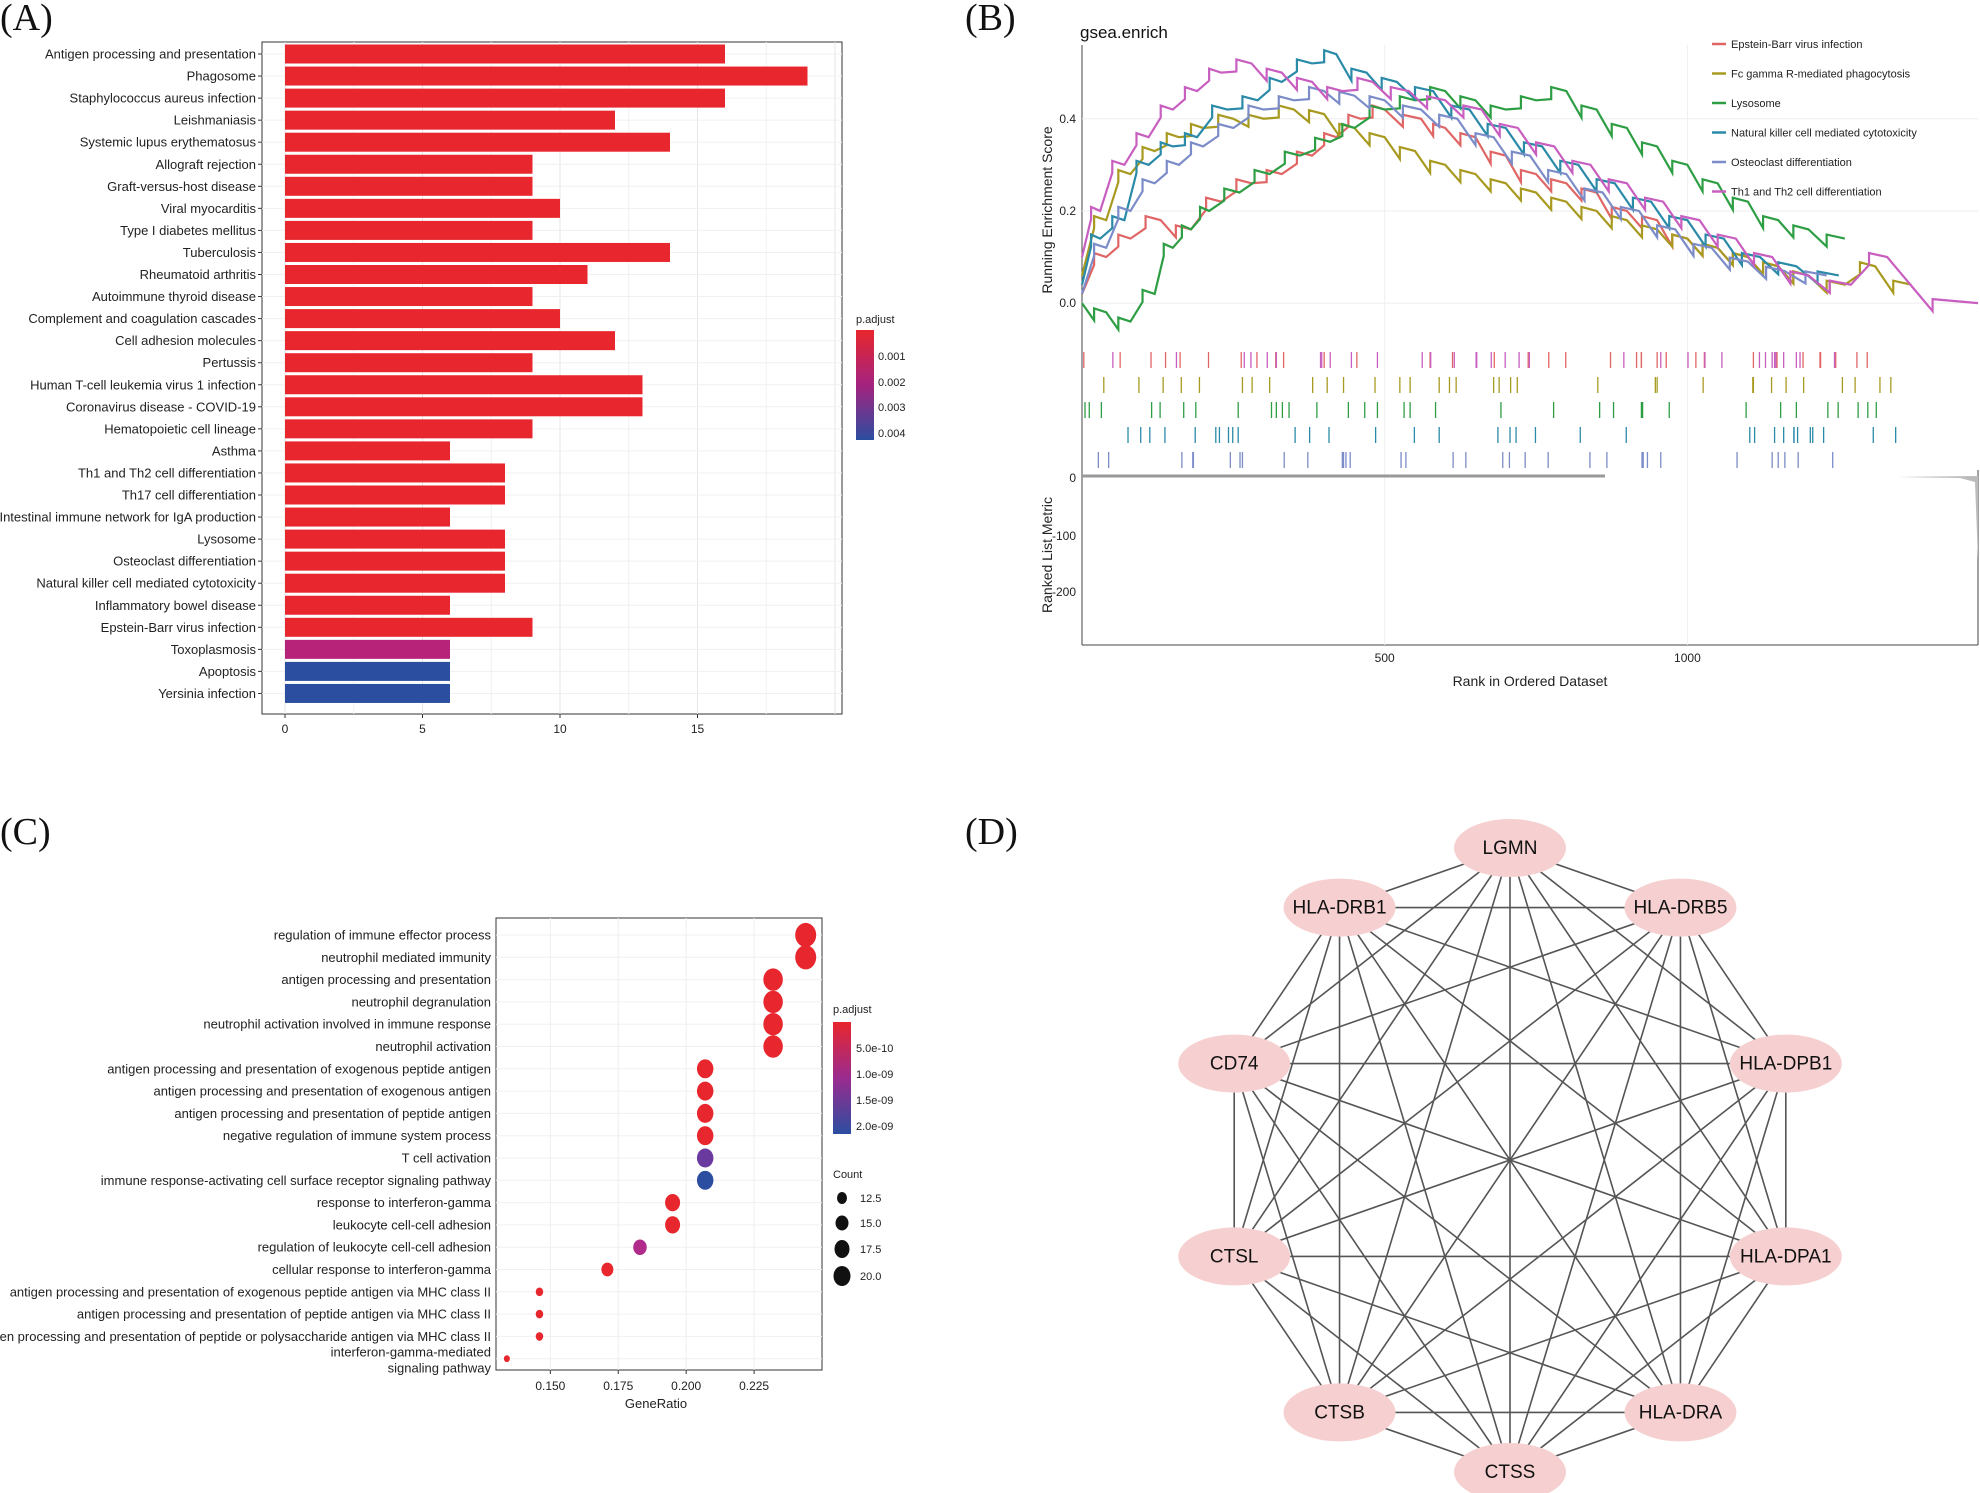 This screenshot has width=1980, height=1493. Describe the element at coordinates (1064, 592) in the screenshot. I see `gsea-y2-tick-label: -200` at that location.